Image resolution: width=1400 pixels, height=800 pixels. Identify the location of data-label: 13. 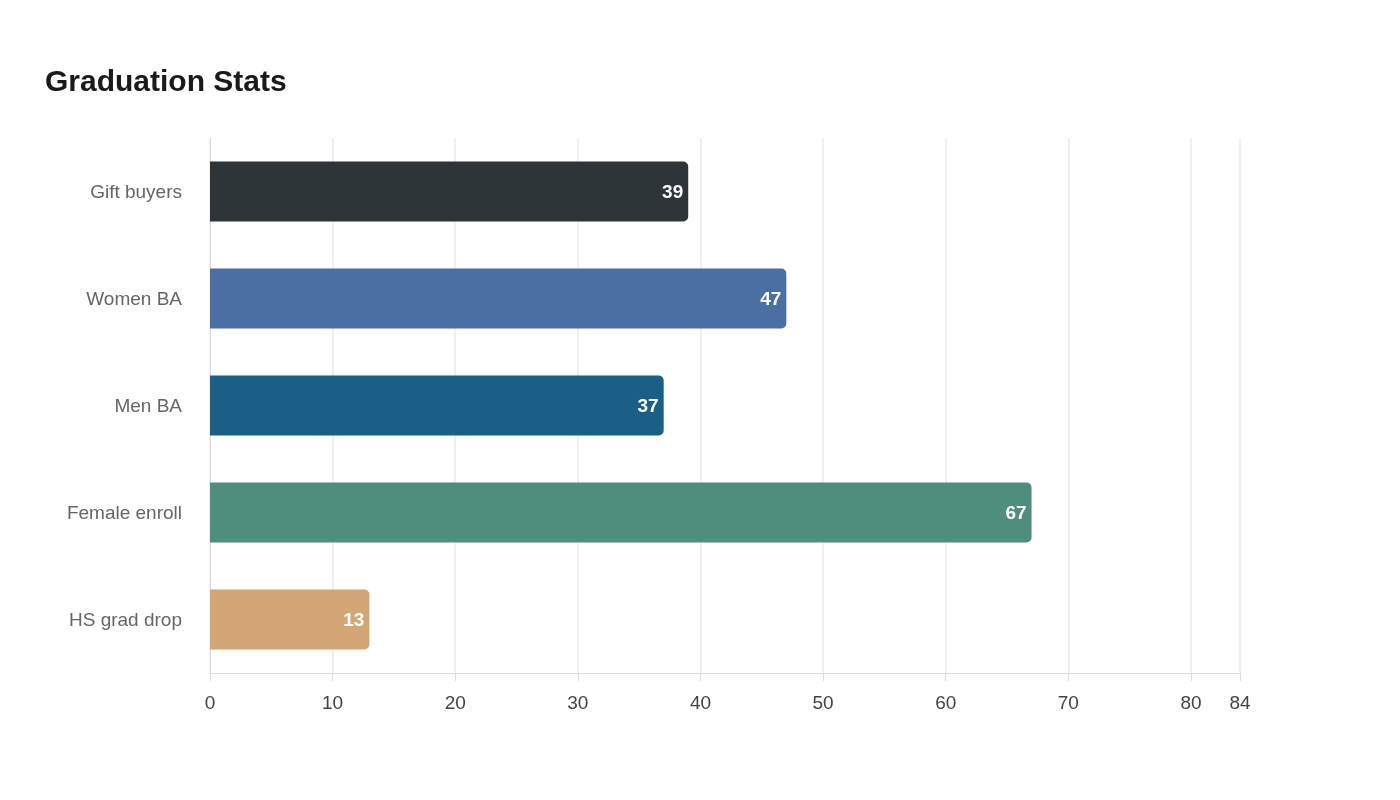
(354, 619).